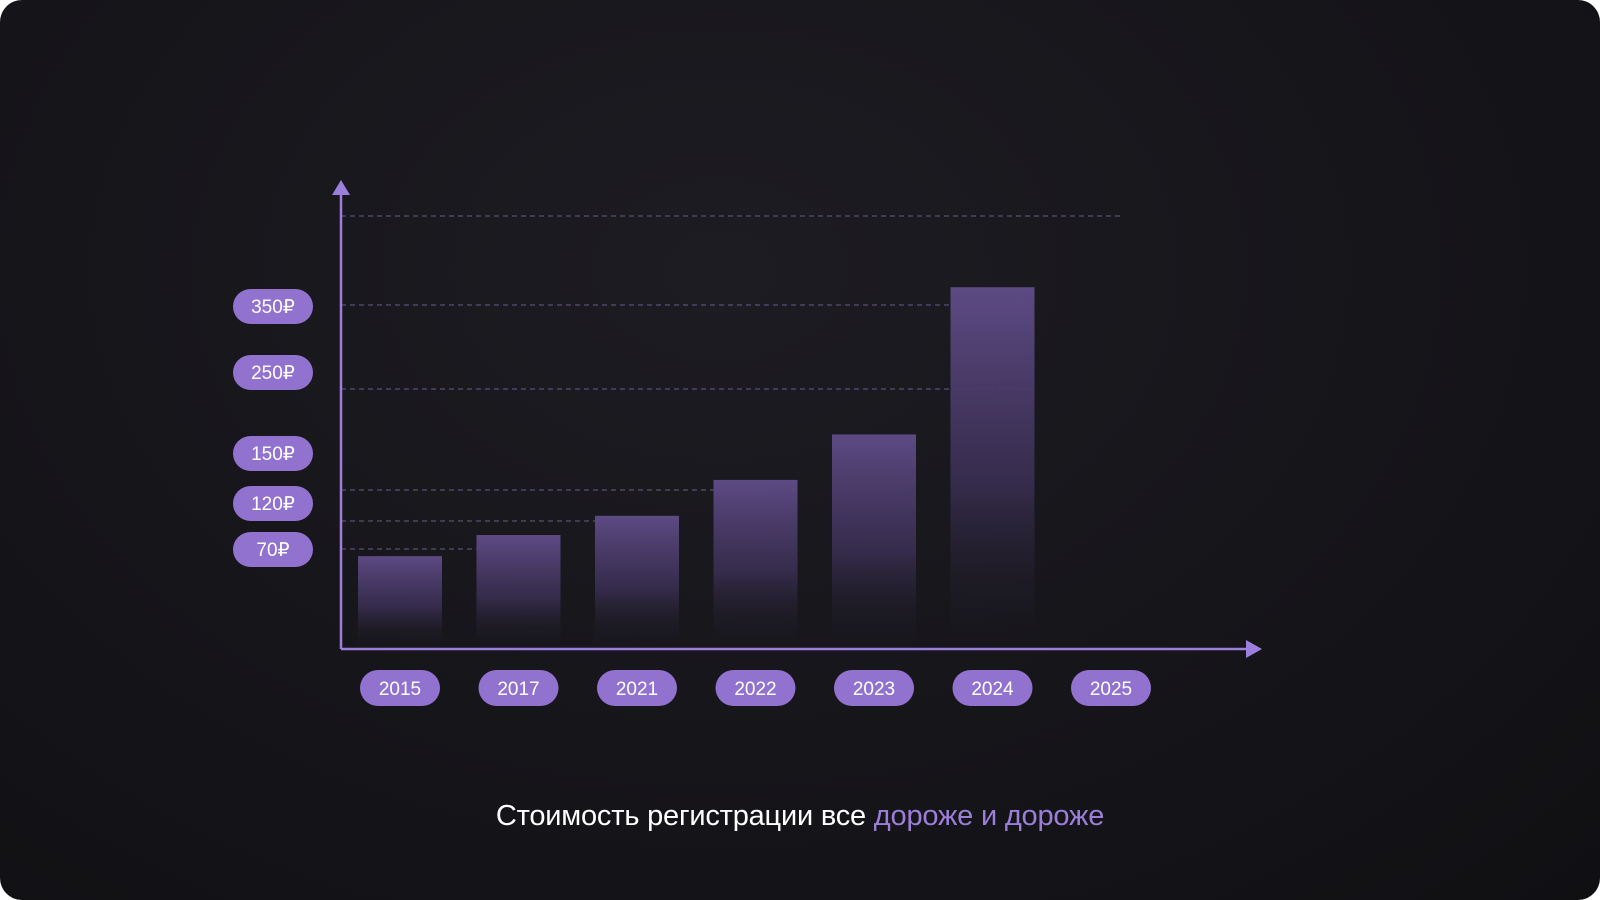 The height and width of the screenshot is (900, 1600). What do you see at coordinates (341, 187) in the screenshot?
I see `y-axis-arrow` at bounding box center [341, 187].